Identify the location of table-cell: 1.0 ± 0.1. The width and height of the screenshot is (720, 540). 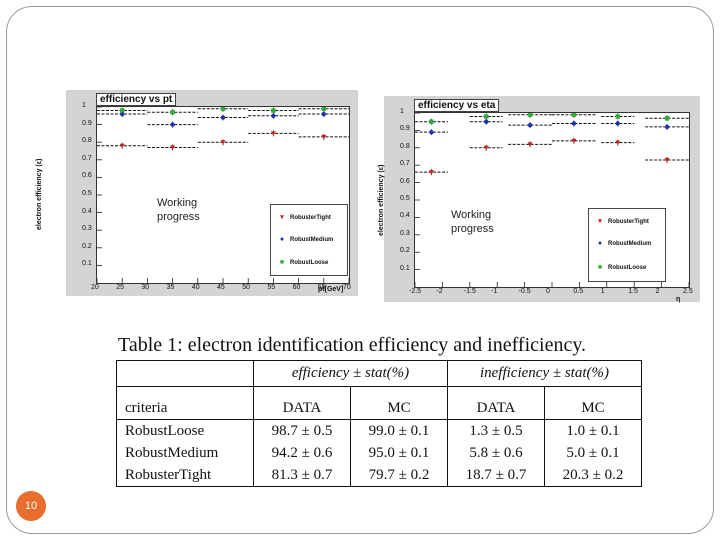
(593, 430).